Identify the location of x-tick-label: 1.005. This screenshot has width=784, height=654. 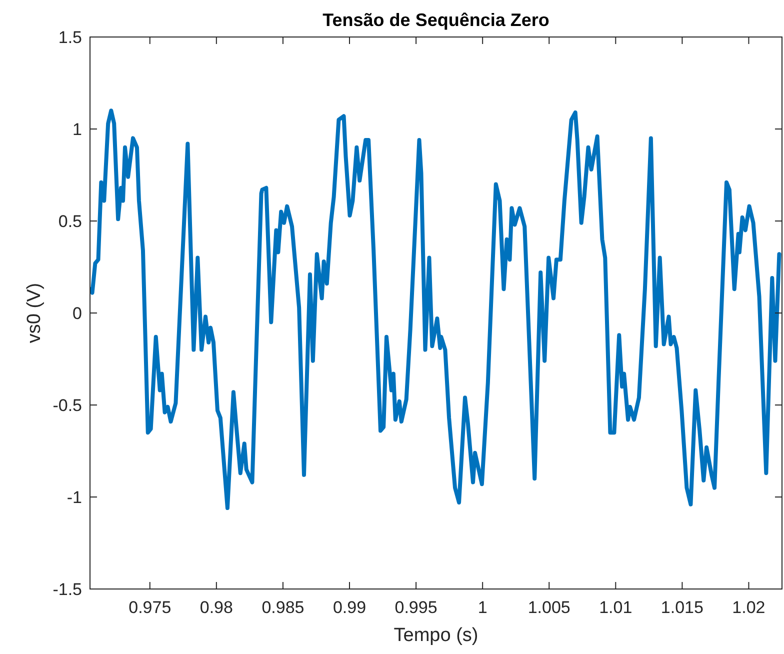
(549, 607).